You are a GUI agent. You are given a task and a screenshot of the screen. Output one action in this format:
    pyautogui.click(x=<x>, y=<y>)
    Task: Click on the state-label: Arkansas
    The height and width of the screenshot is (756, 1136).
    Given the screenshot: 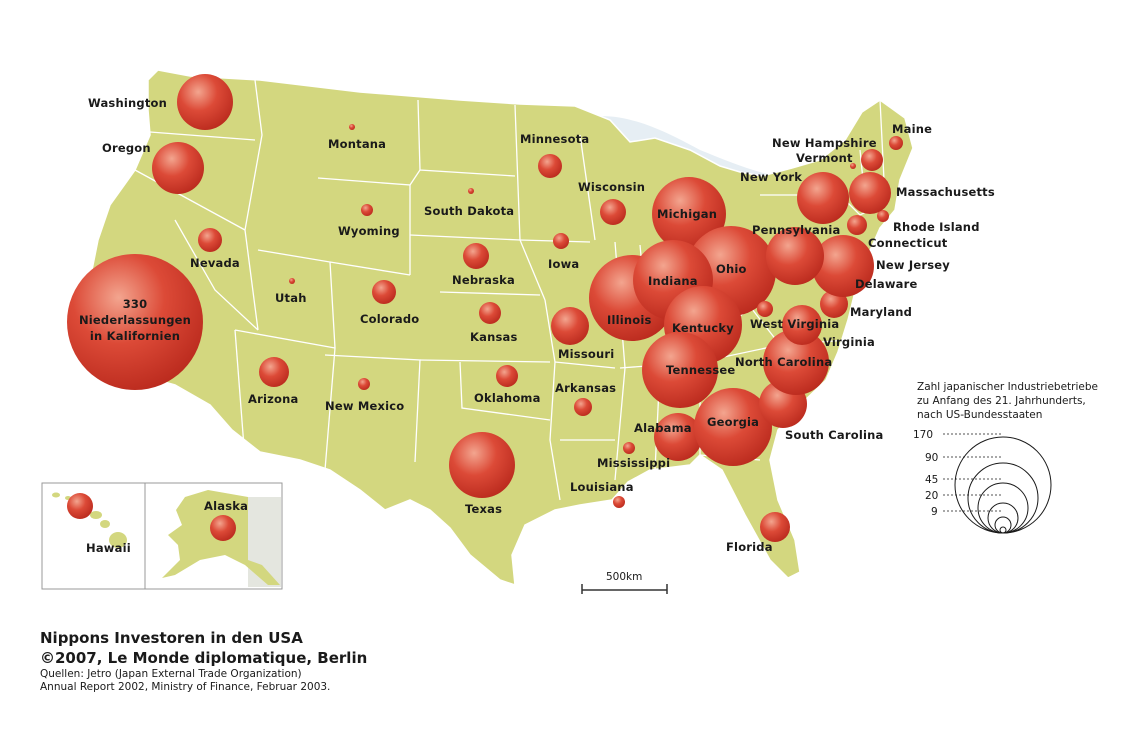 What is the action you would take?
    pyautogui.click(x=585, y=388)
    